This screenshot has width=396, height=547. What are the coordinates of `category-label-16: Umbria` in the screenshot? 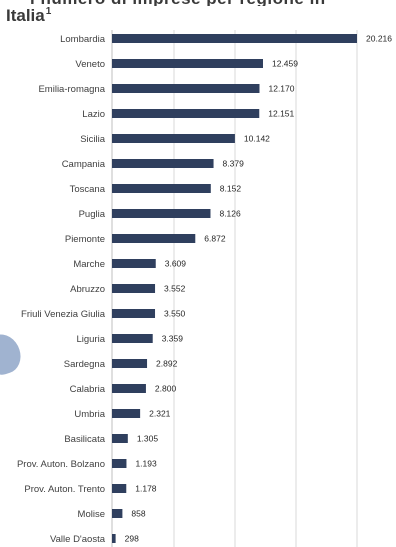 It's located at (89, 414).